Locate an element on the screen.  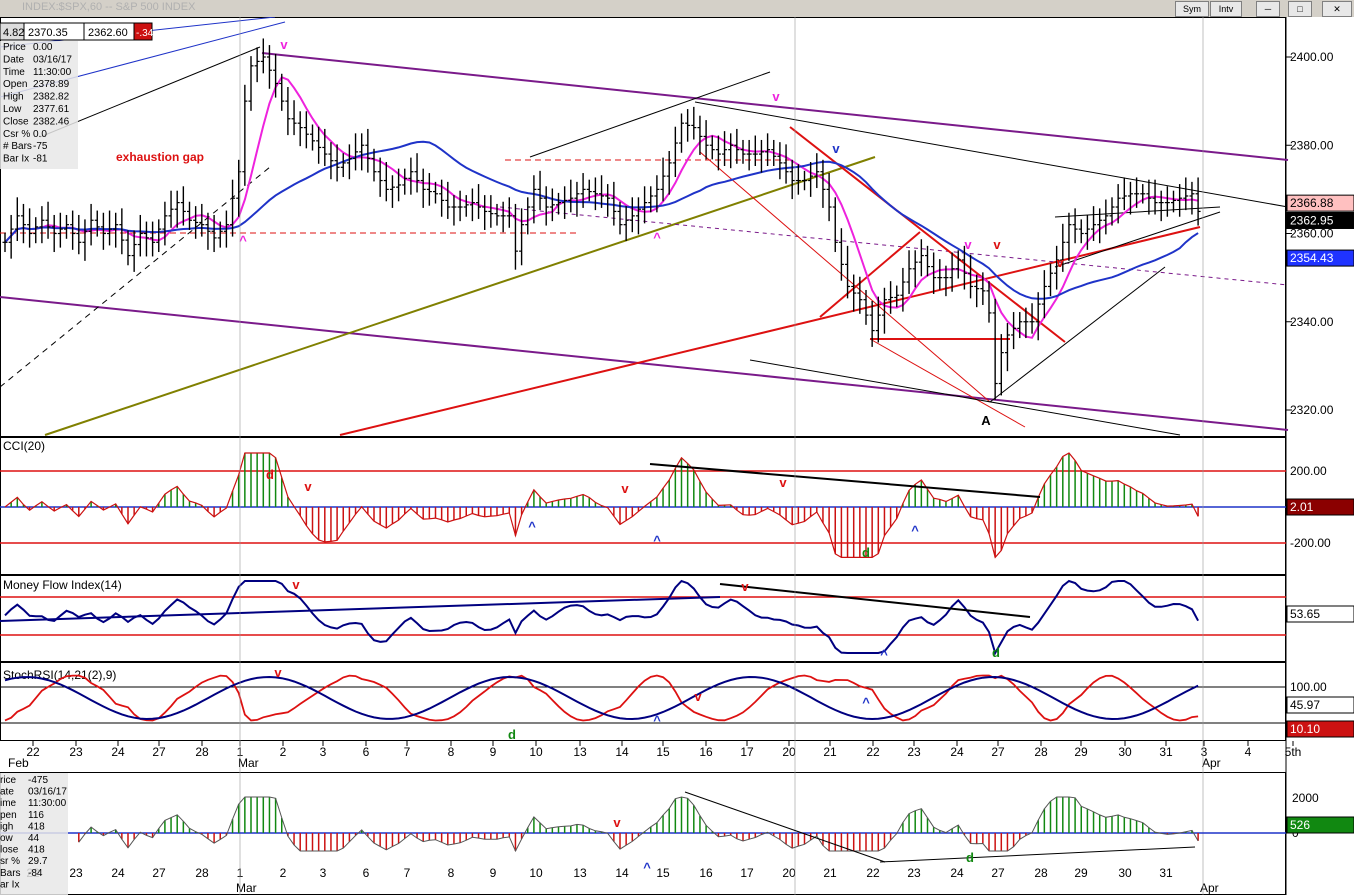
bottom-data-window-label: ime is located at coordinates (8, 803).